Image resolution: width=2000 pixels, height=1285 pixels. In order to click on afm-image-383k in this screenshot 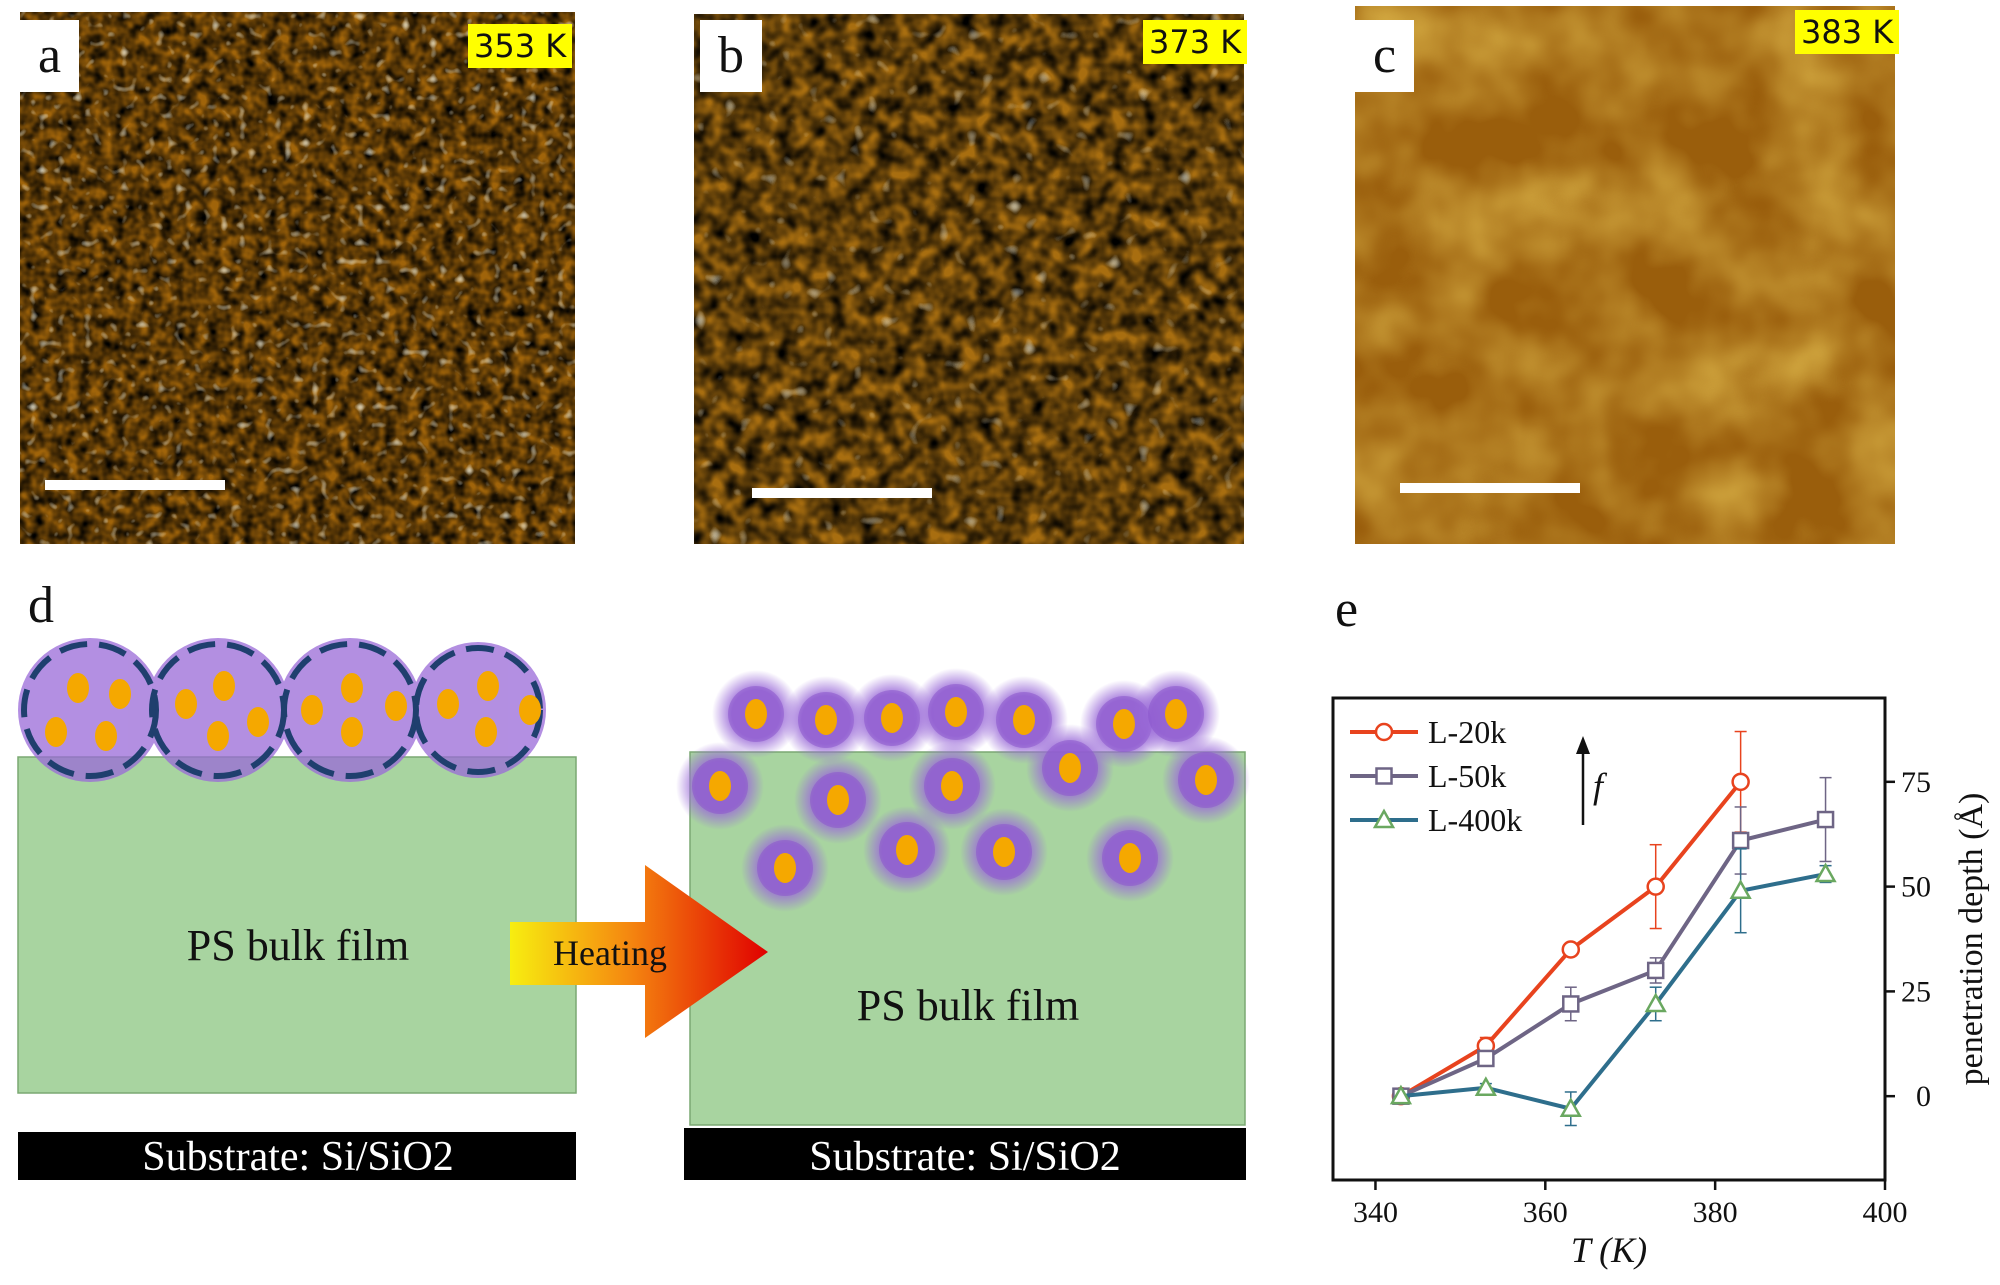, I will do `click(1625, 275)`.